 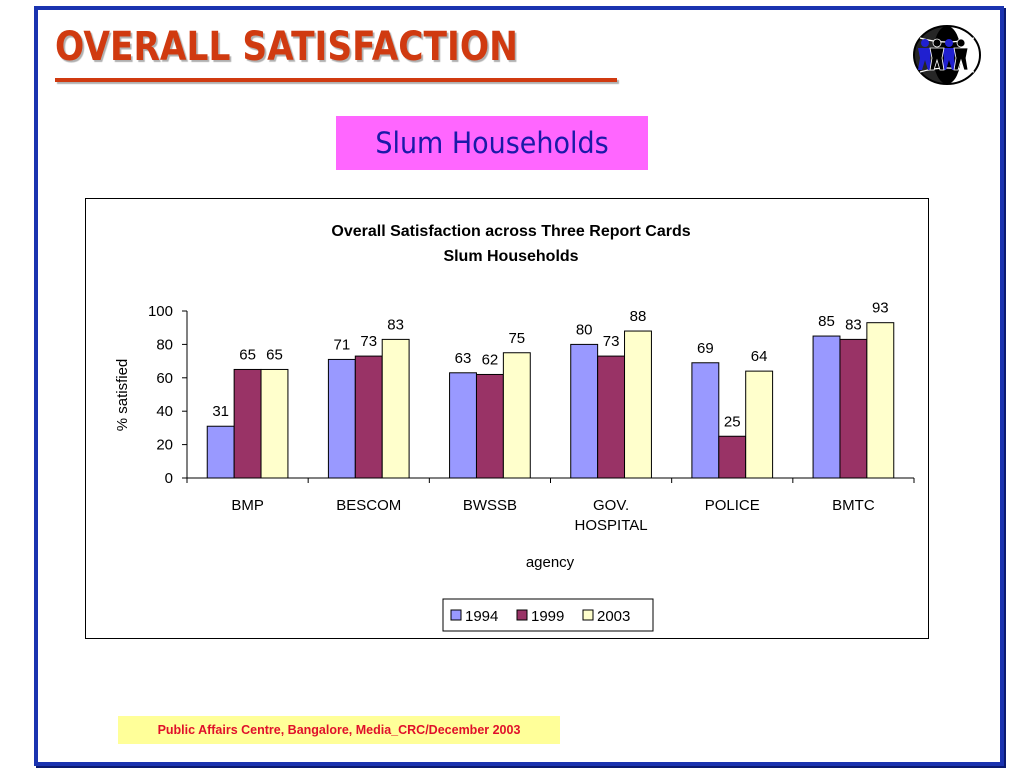 What do you see at coordinates (481, 616) in the screenshot?
I see `legend-label: 1994` at bounding box center [481, 616].